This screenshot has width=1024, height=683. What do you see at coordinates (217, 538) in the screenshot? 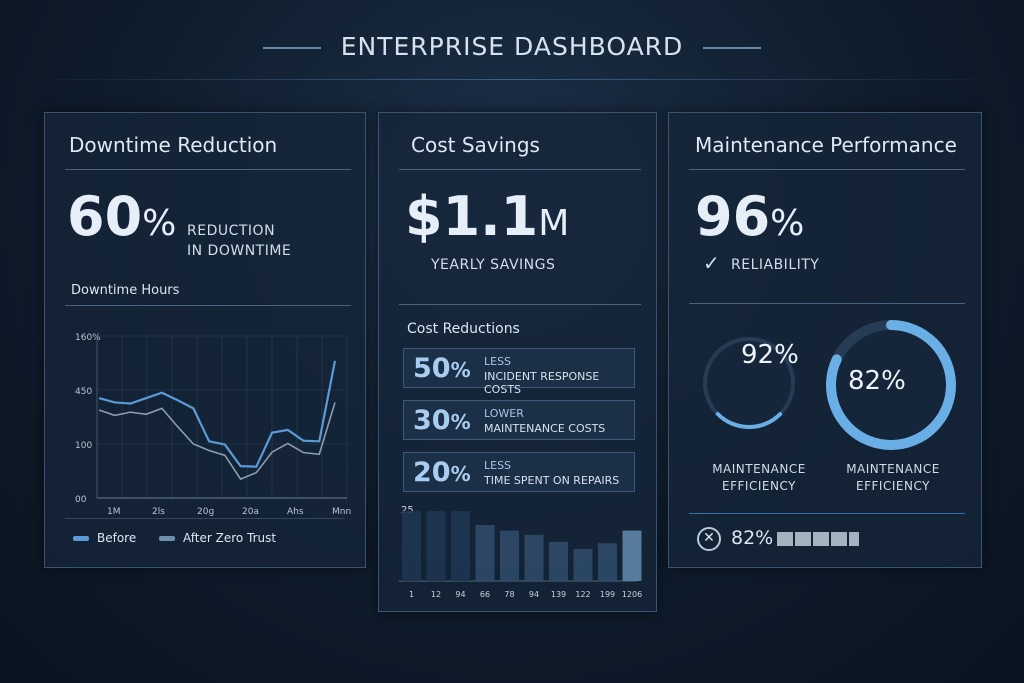
I see `legend-after: After Zero Trust` at bounding box center [217, 538].